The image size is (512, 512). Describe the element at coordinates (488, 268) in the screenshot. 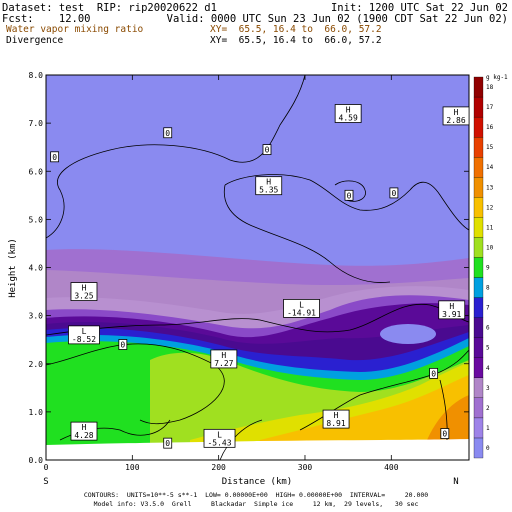

I see `colorbar-level-label: 9` at that location.